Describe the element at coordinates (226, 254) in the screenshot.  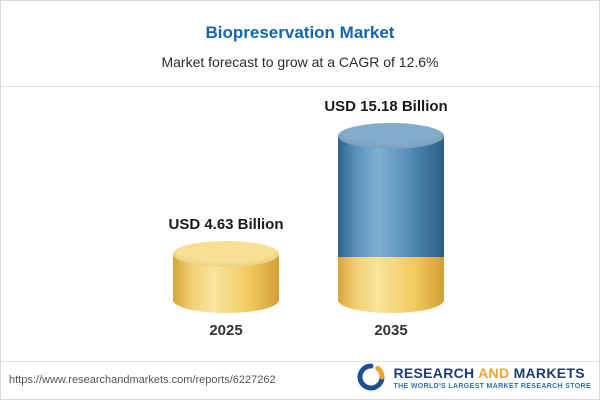
I see `bar-2025-top-ellipse` at that location.